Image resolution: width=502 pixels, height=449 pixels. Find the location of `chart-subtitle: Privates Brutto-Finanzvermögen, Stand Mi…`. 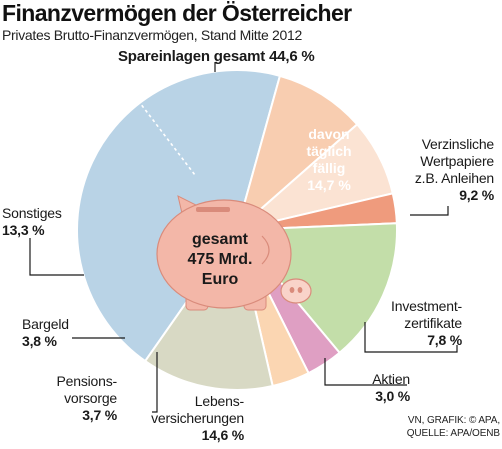

chart-subtitle: Privates Brutto-Finanzvermögen, Stand Mi… is located at coordinates (152, 35).